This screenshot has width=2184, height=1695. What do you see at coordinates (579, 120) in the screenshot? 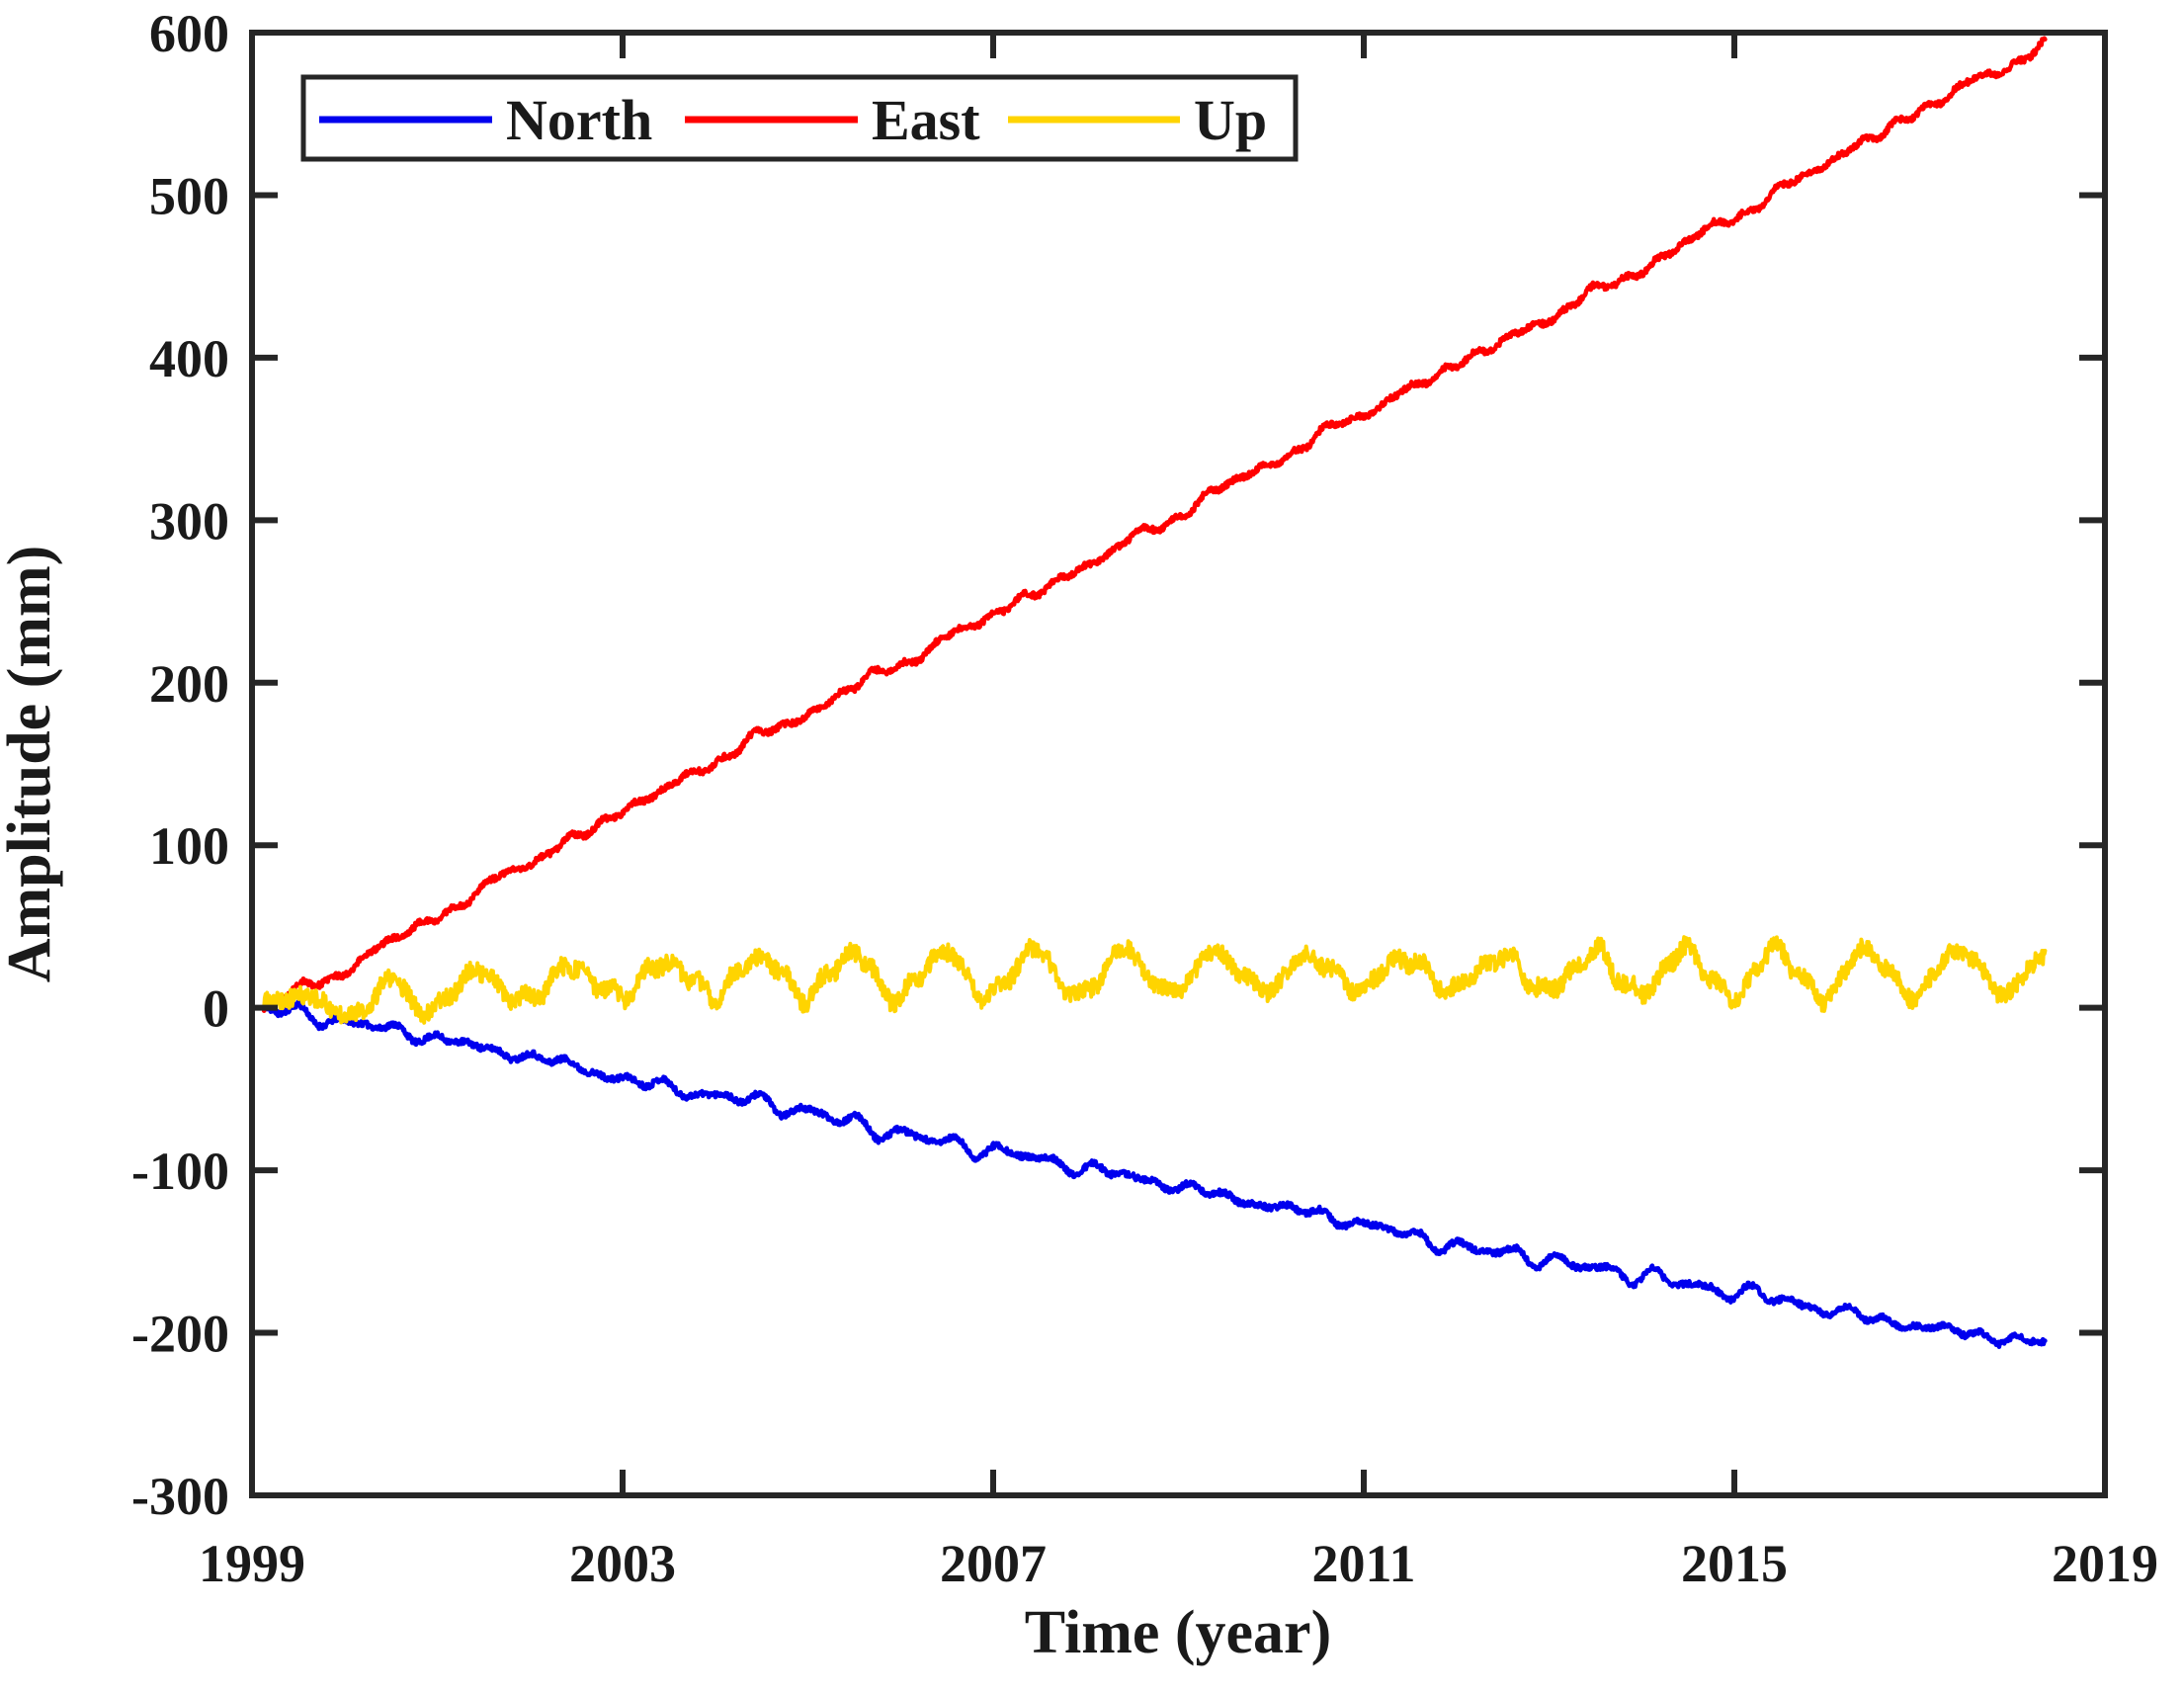
I see `legend-label-north: North` at bounding box center [579, 120].